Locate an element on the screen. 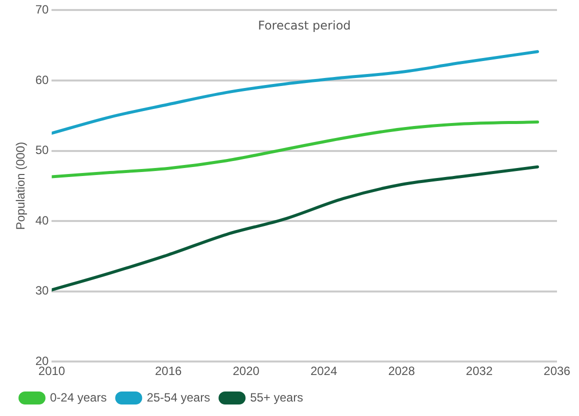 The width and height of the screenshot is (579, 416). y-tick-label: 60 is located at coordinates (42, 79).